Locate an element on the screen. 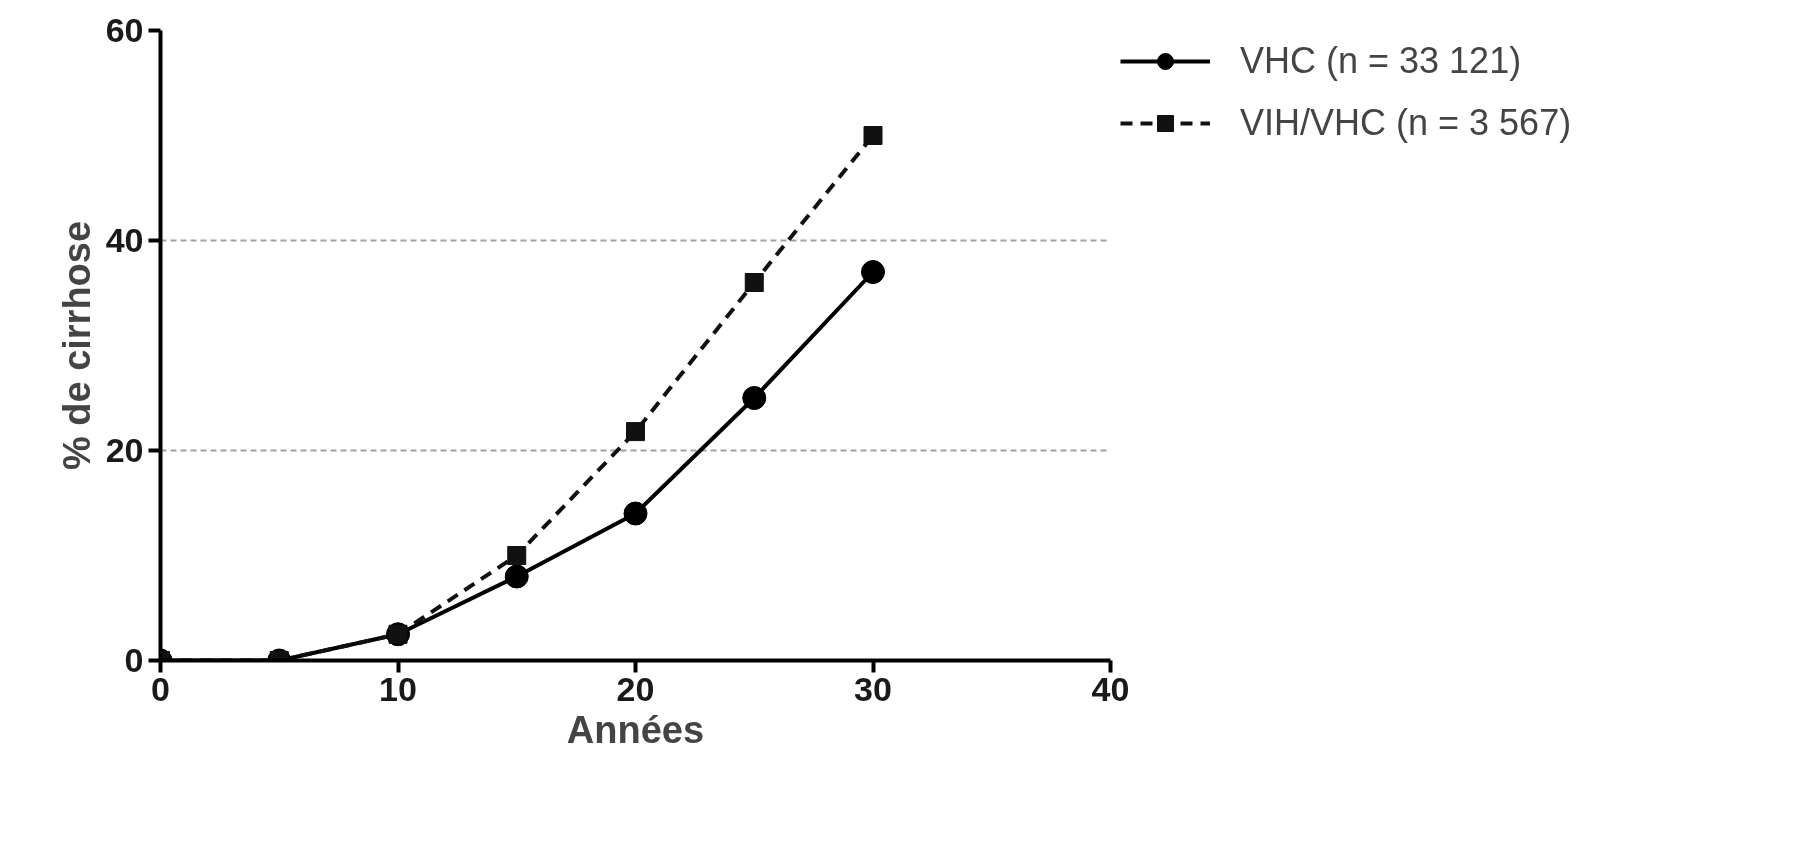 The width and height of the screenshot is (1811, 846). x-axis-title: Années is located at coordinates (635, 729).